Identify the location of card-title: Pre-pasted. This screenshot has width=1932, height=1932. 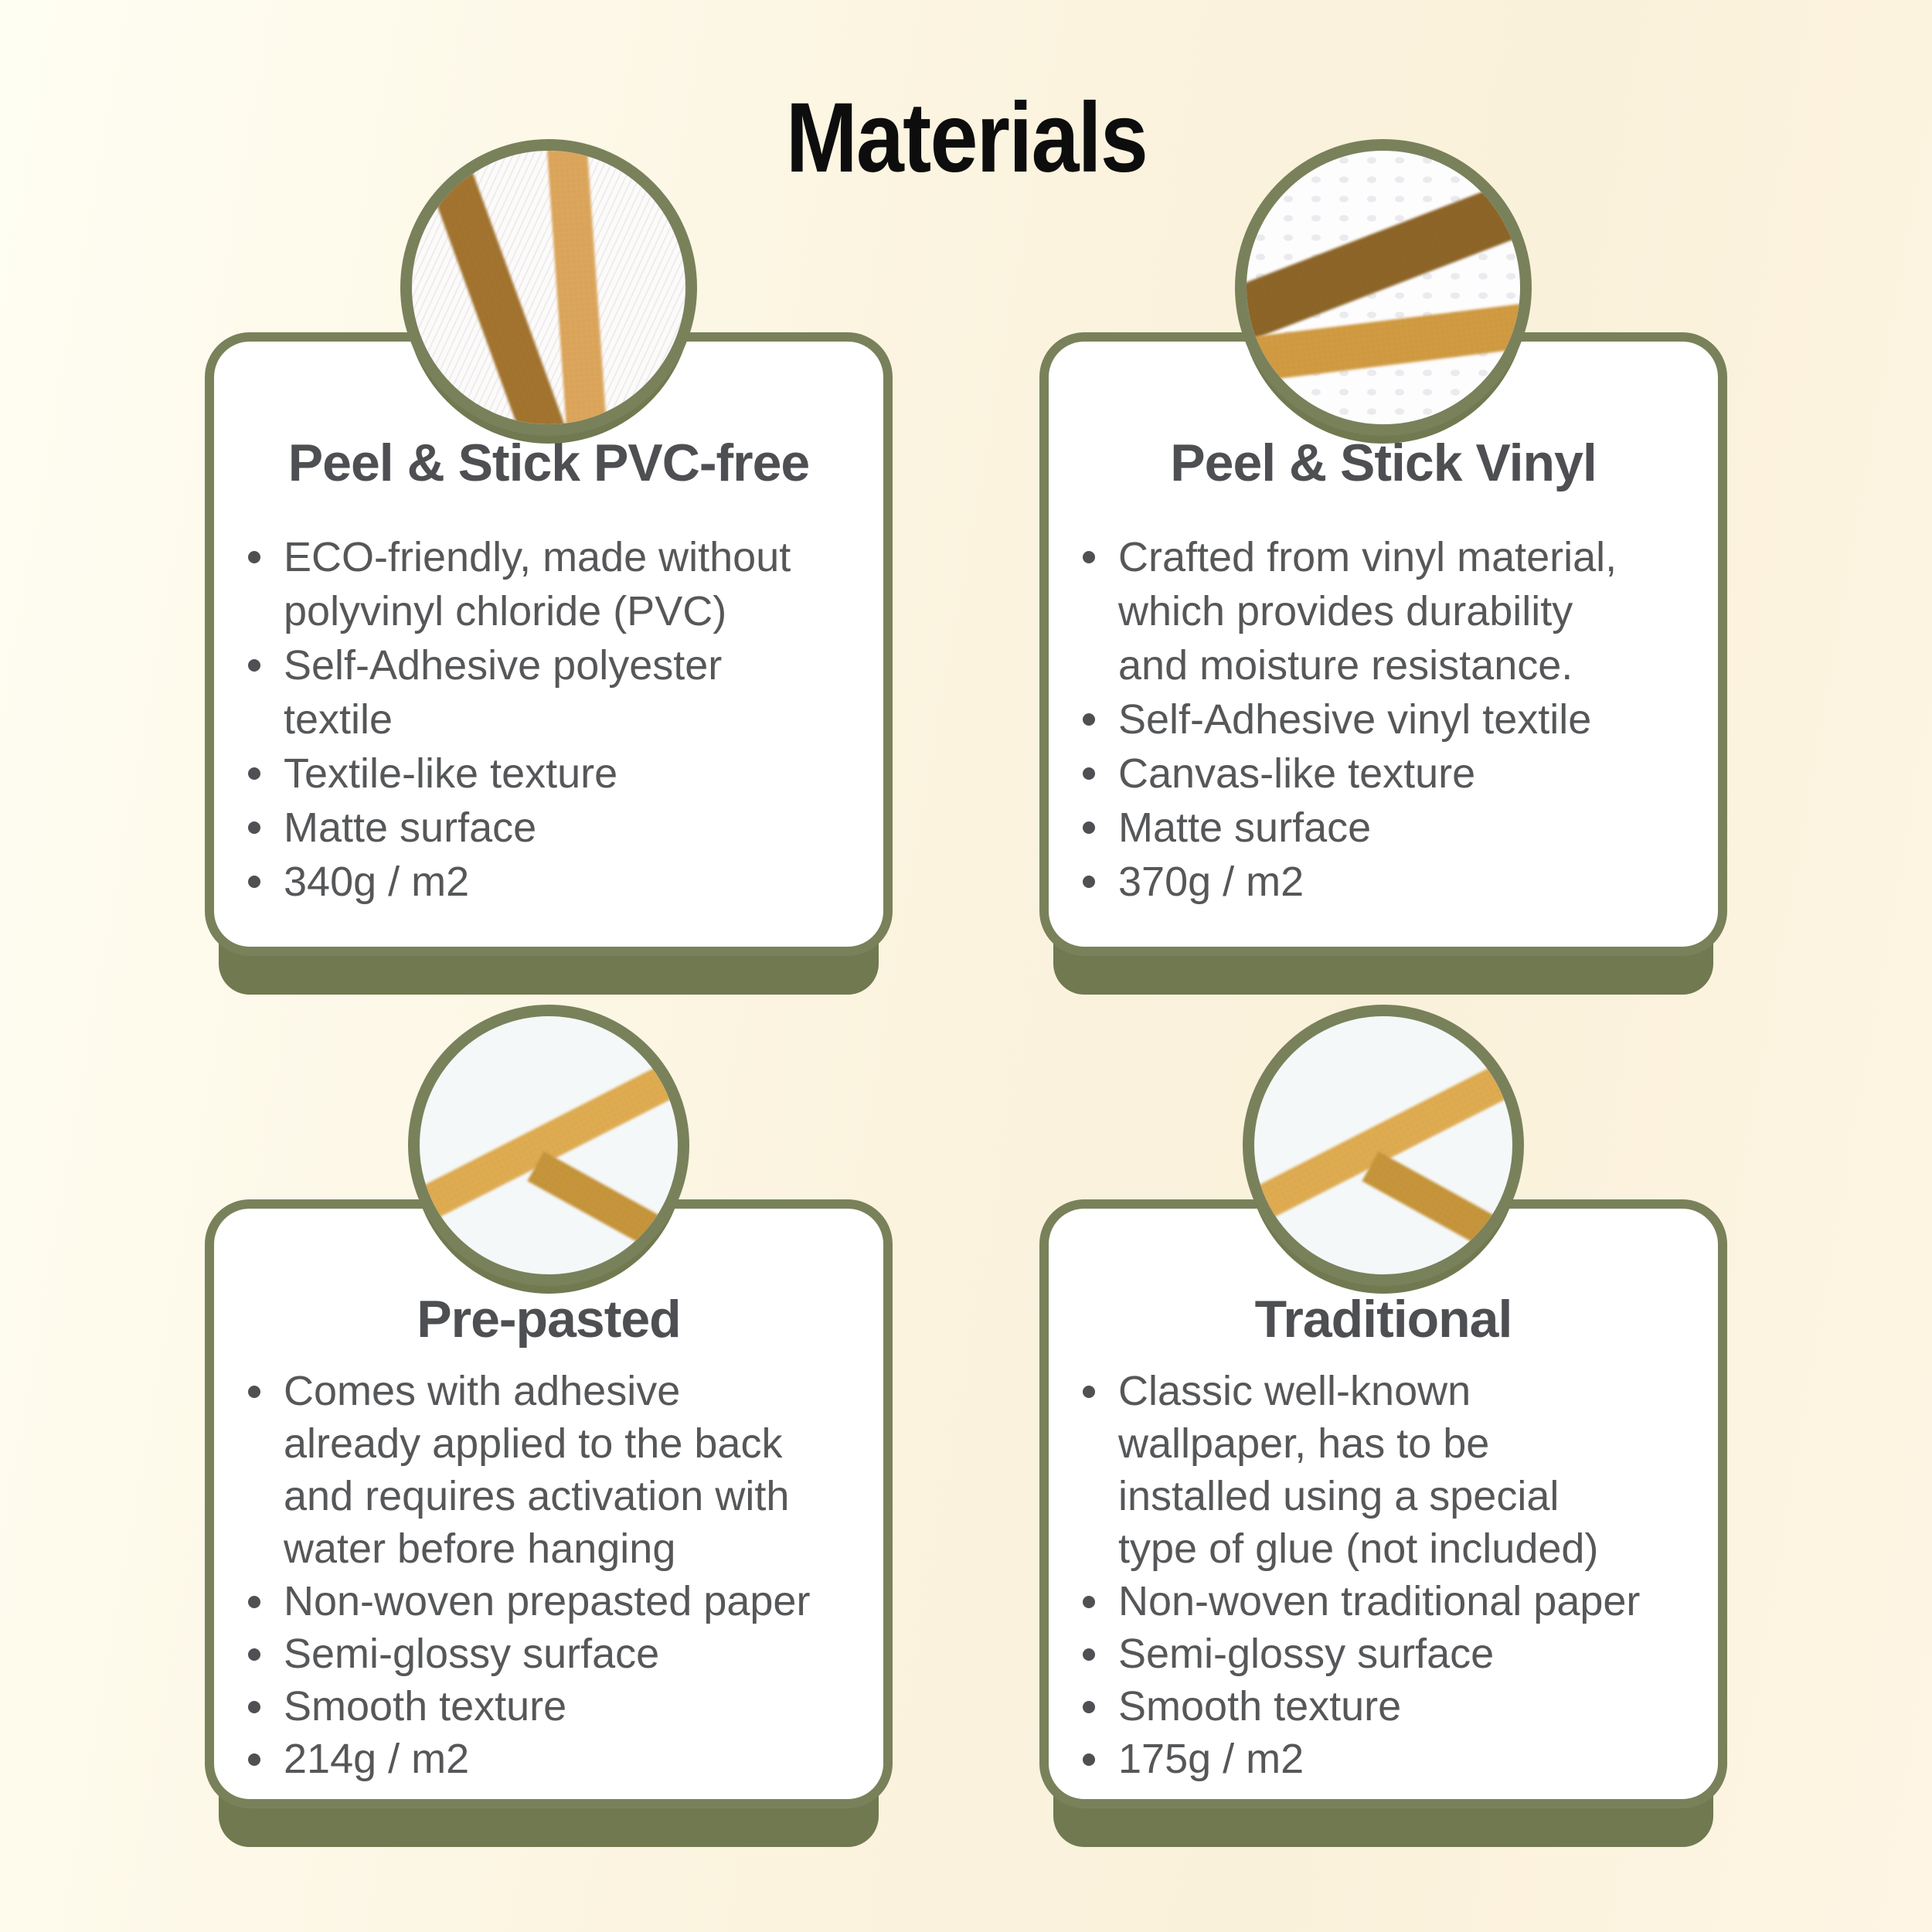
(549, 1319).